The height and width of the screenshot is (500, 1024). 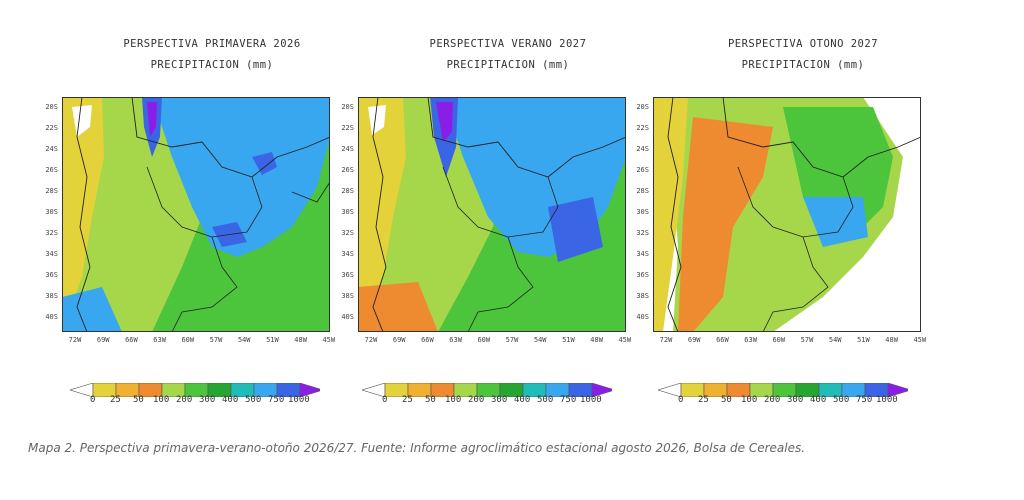 I want to click on precipitation-map-primavera, so click(x=196, y=214).